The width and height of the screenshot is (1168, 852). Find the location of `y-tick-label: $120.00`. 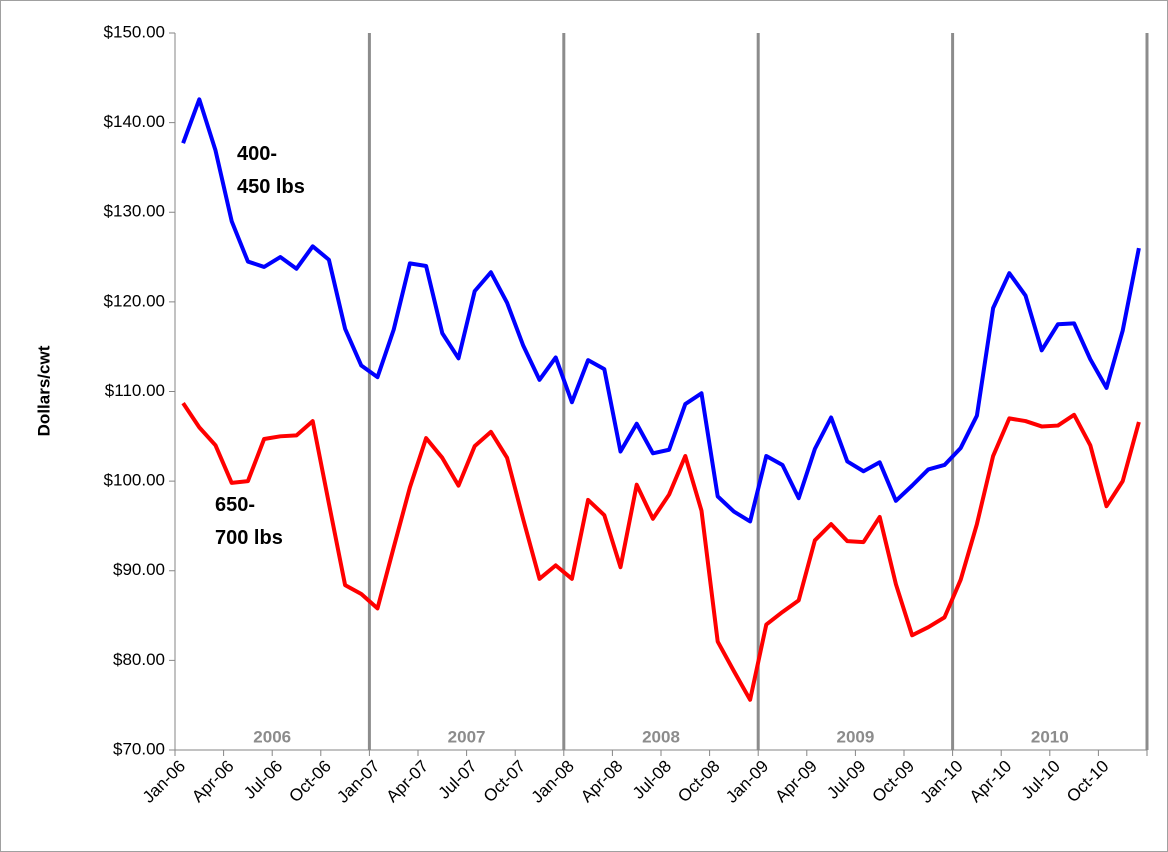

y-tick-label: $120.00 is located at coordinates (134, 300).